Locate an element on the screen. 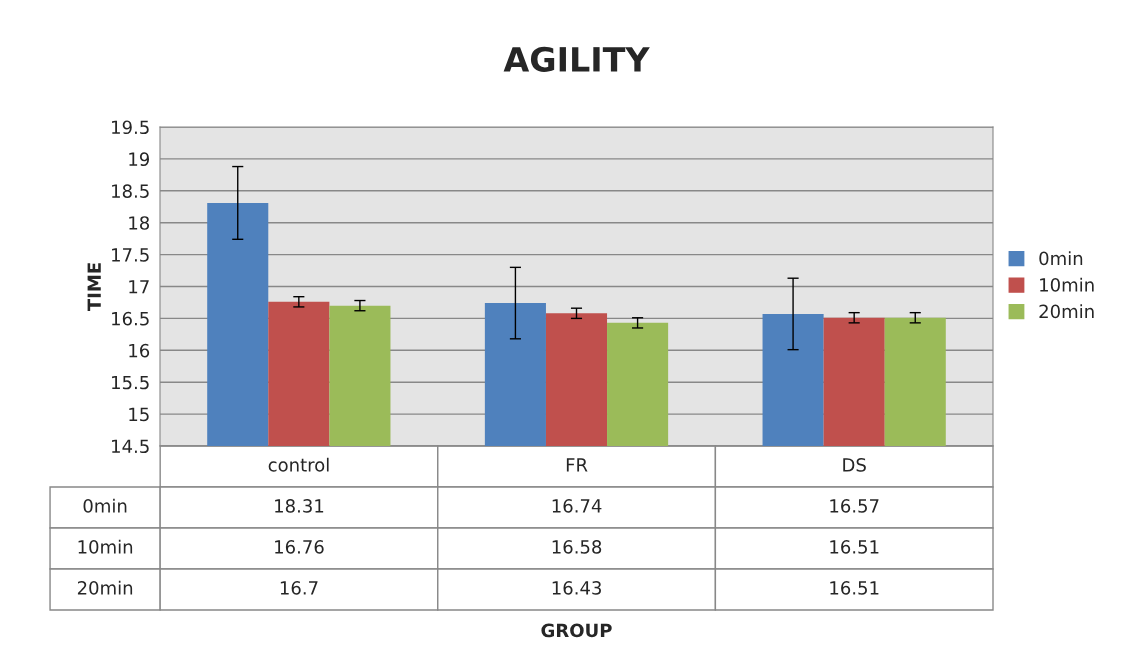 This screenshot has height=671, width=1135. data-label: 16.76 is located at coordinates (299, 547).